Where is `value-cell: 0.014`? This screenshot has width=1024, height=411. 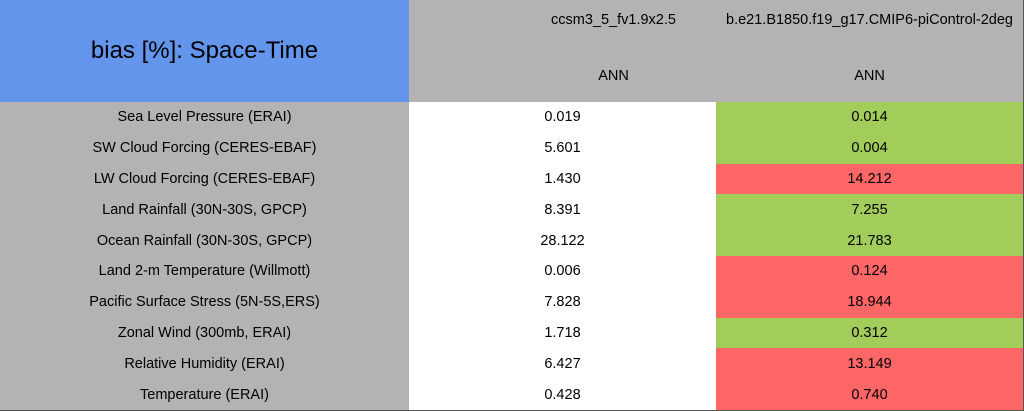 value-cell: 0.014 is located at coordinates (870, 118).